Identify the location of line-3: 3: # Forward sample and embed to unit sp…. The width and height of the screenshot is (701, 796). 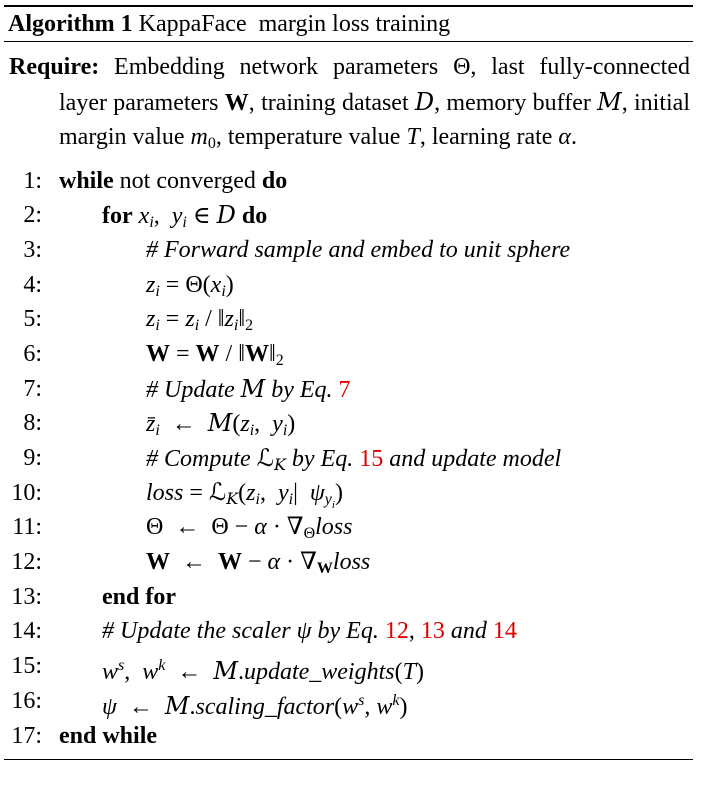
(348, 250).